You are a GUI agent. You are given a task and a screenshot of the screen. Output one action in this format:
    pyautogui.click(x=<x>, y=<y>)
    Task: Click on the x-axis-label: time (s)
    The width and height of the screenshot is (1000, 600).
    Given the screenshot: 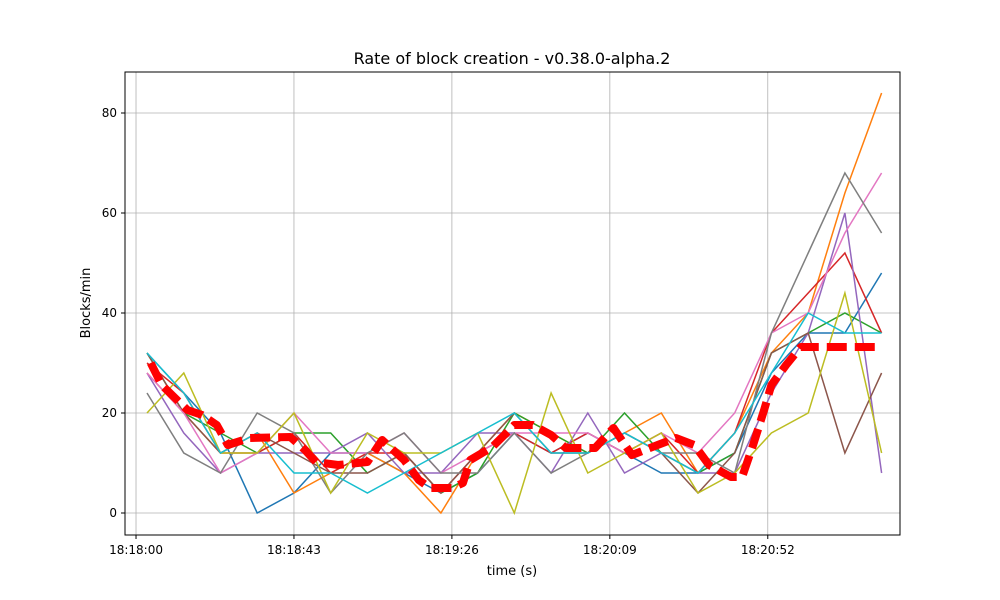 What is the action you would take?
    pyautogui.click(x=512, y=571)
    